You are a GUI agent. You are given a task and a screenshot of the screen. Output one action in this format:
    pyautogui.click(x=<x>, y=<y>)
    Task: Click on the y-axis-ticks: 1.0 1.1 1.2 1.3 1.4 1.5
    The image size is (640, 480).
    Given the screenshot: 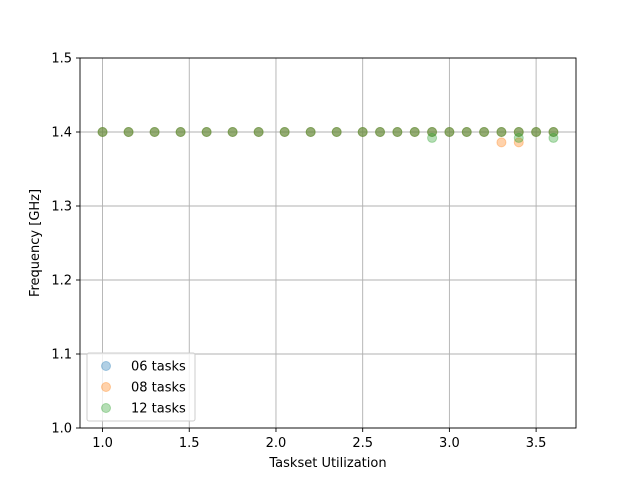 What is the action you would take?
    pyautogui.click(x=65, y=244)
    